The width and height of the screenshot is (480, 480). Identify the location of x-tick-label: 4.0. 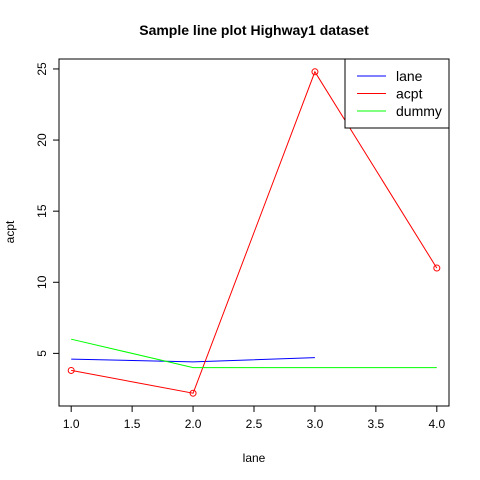
(436, 424).